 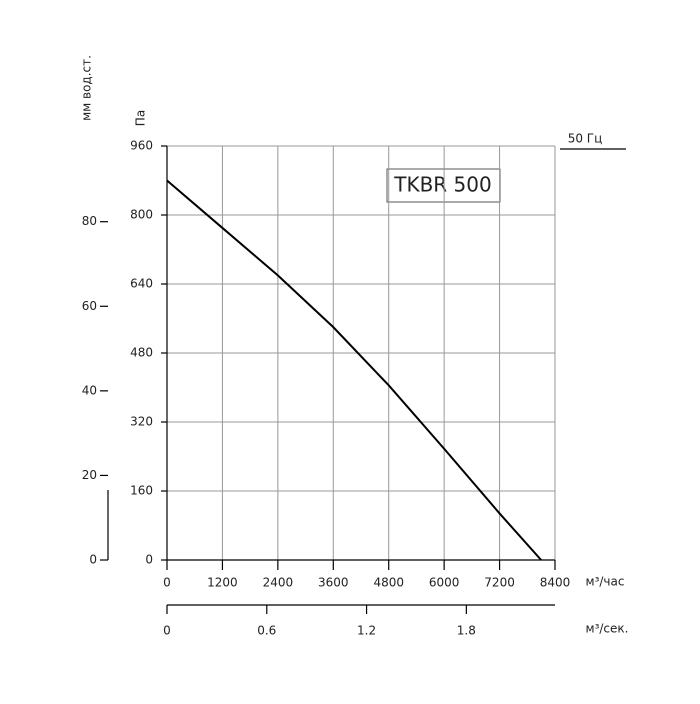 What do you see at coordinates (141, 118) in the screenshot?
I see `y-axis-label: Па` at bounding box center [141, 118].